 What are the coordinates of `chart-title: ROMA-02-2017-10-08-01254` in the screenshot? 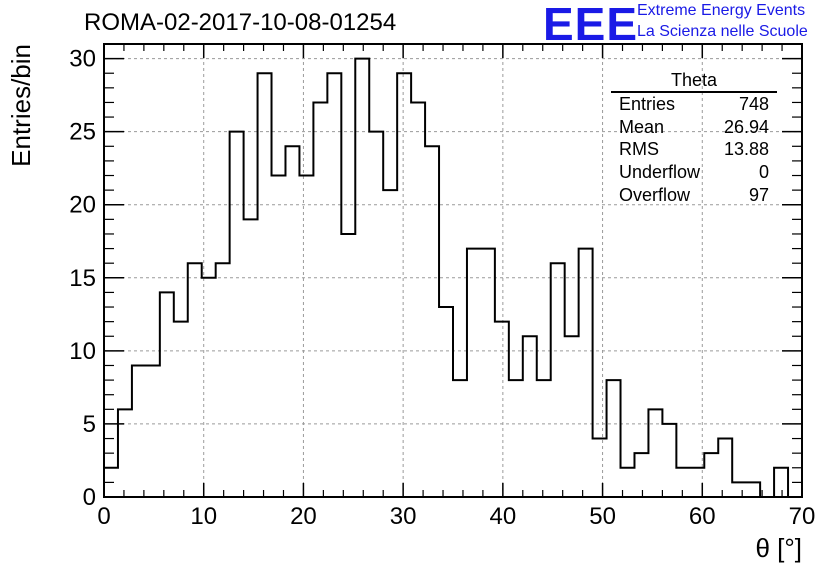 It's located at (240, 22).